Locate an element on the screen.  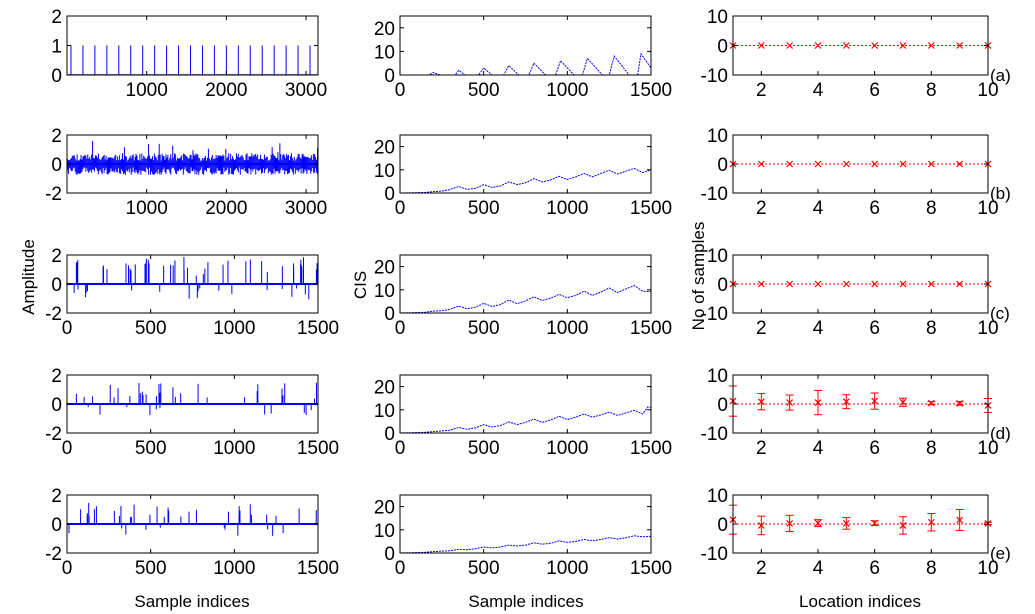
panel-label: (b) is located at coordinates (1000, 193).